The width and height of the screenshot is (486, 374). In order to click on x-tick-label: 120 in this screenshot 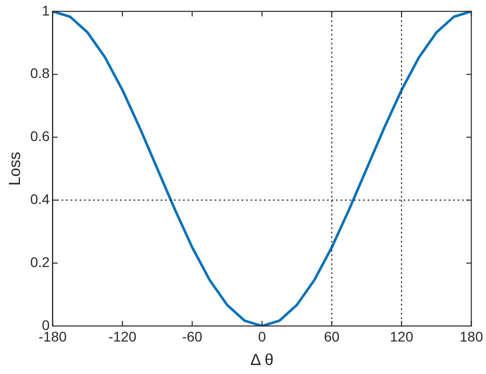, I will do `click(402, 336)`.